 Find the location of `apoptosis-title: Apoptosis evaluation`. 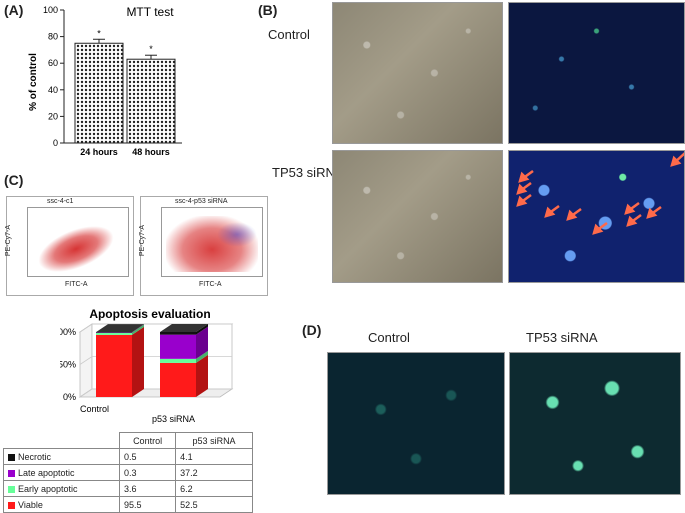

apoptosis-title: Apoptosis evaluation is located at coordinates (149, 314).